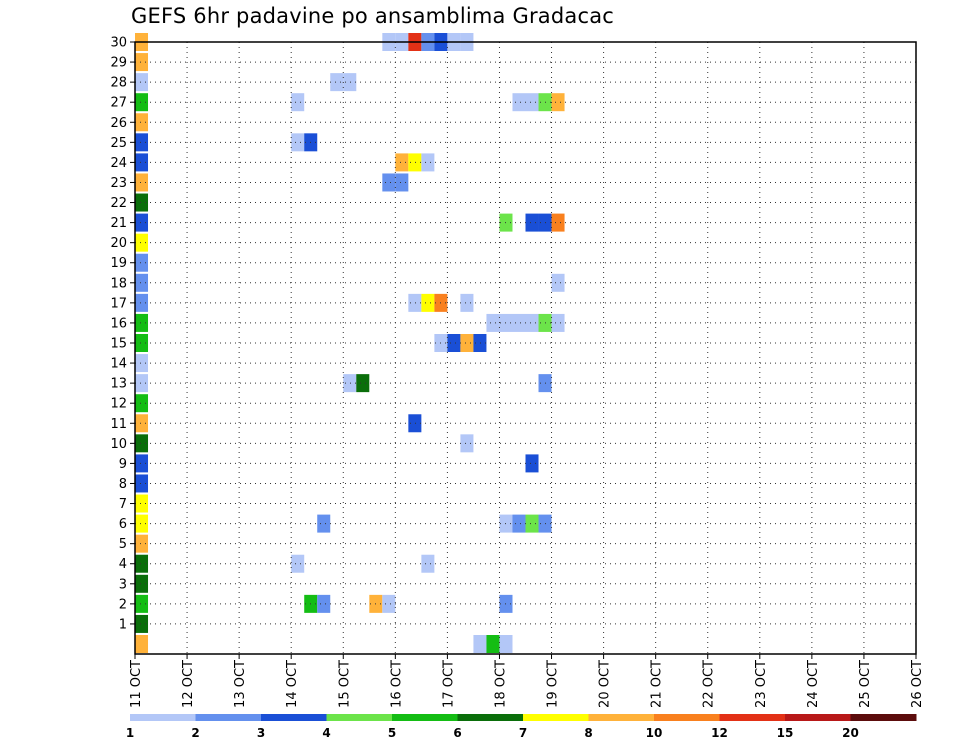  I want to click on y-tick-label: 22, so click(118, 203).